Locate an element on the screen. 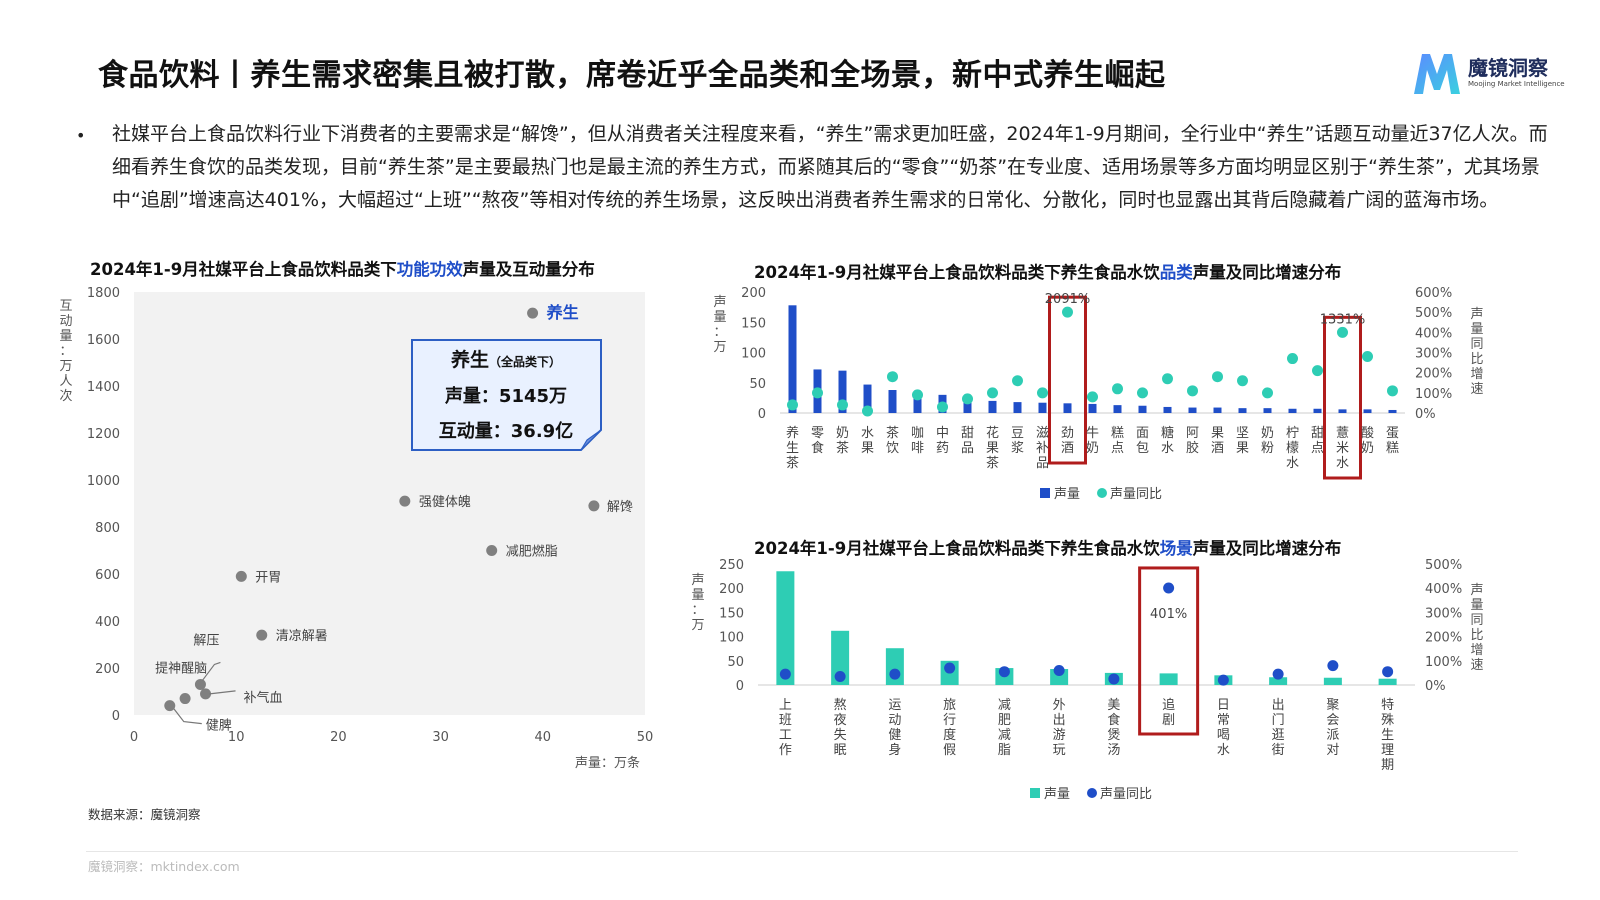  y-axis-label: 声量：万 is located at coordinates (719, 325).